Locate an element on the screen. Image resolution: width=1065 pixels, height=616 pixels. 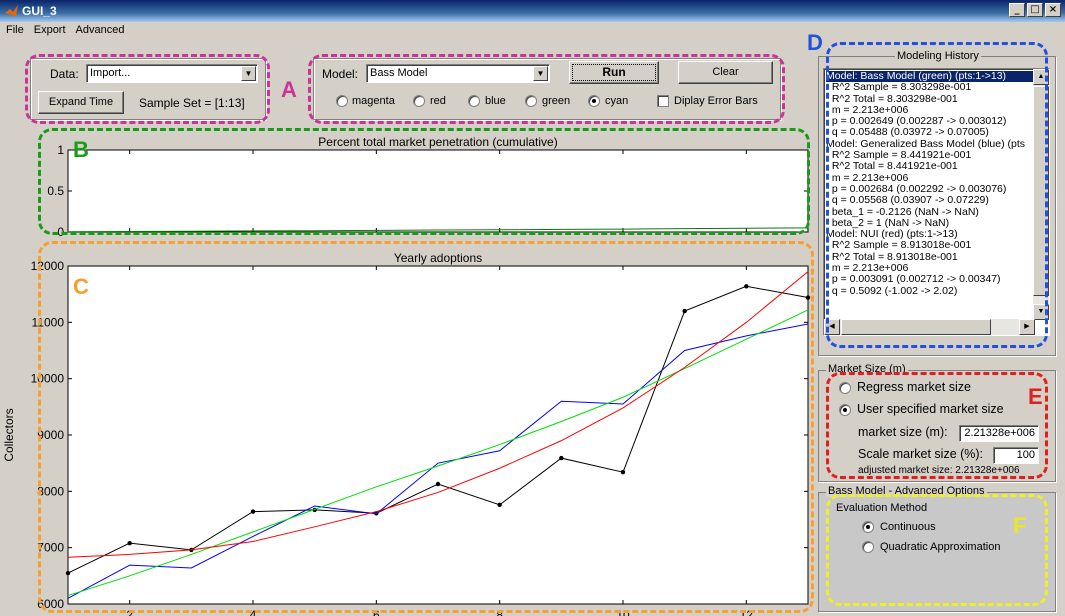
run-button-label: Run is located at coordinates (614, 72).